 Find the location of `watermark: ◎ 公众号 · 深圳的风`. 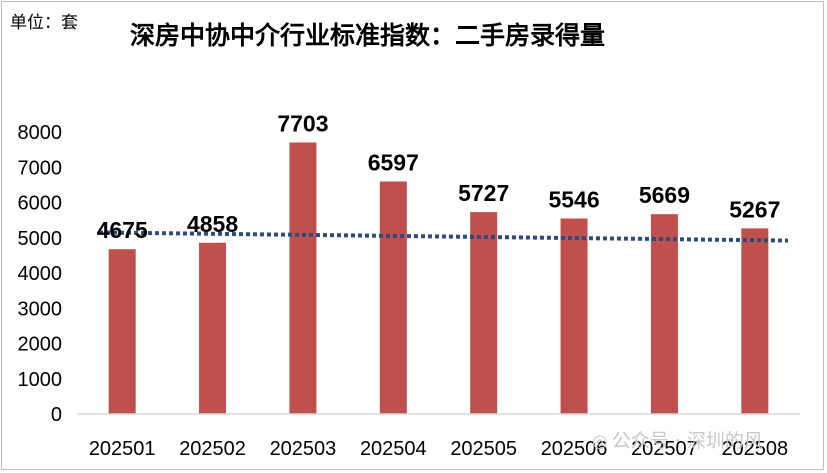

watermark: ◎ 公众号 · 深圳的风 is located at coordinates (677, 439).